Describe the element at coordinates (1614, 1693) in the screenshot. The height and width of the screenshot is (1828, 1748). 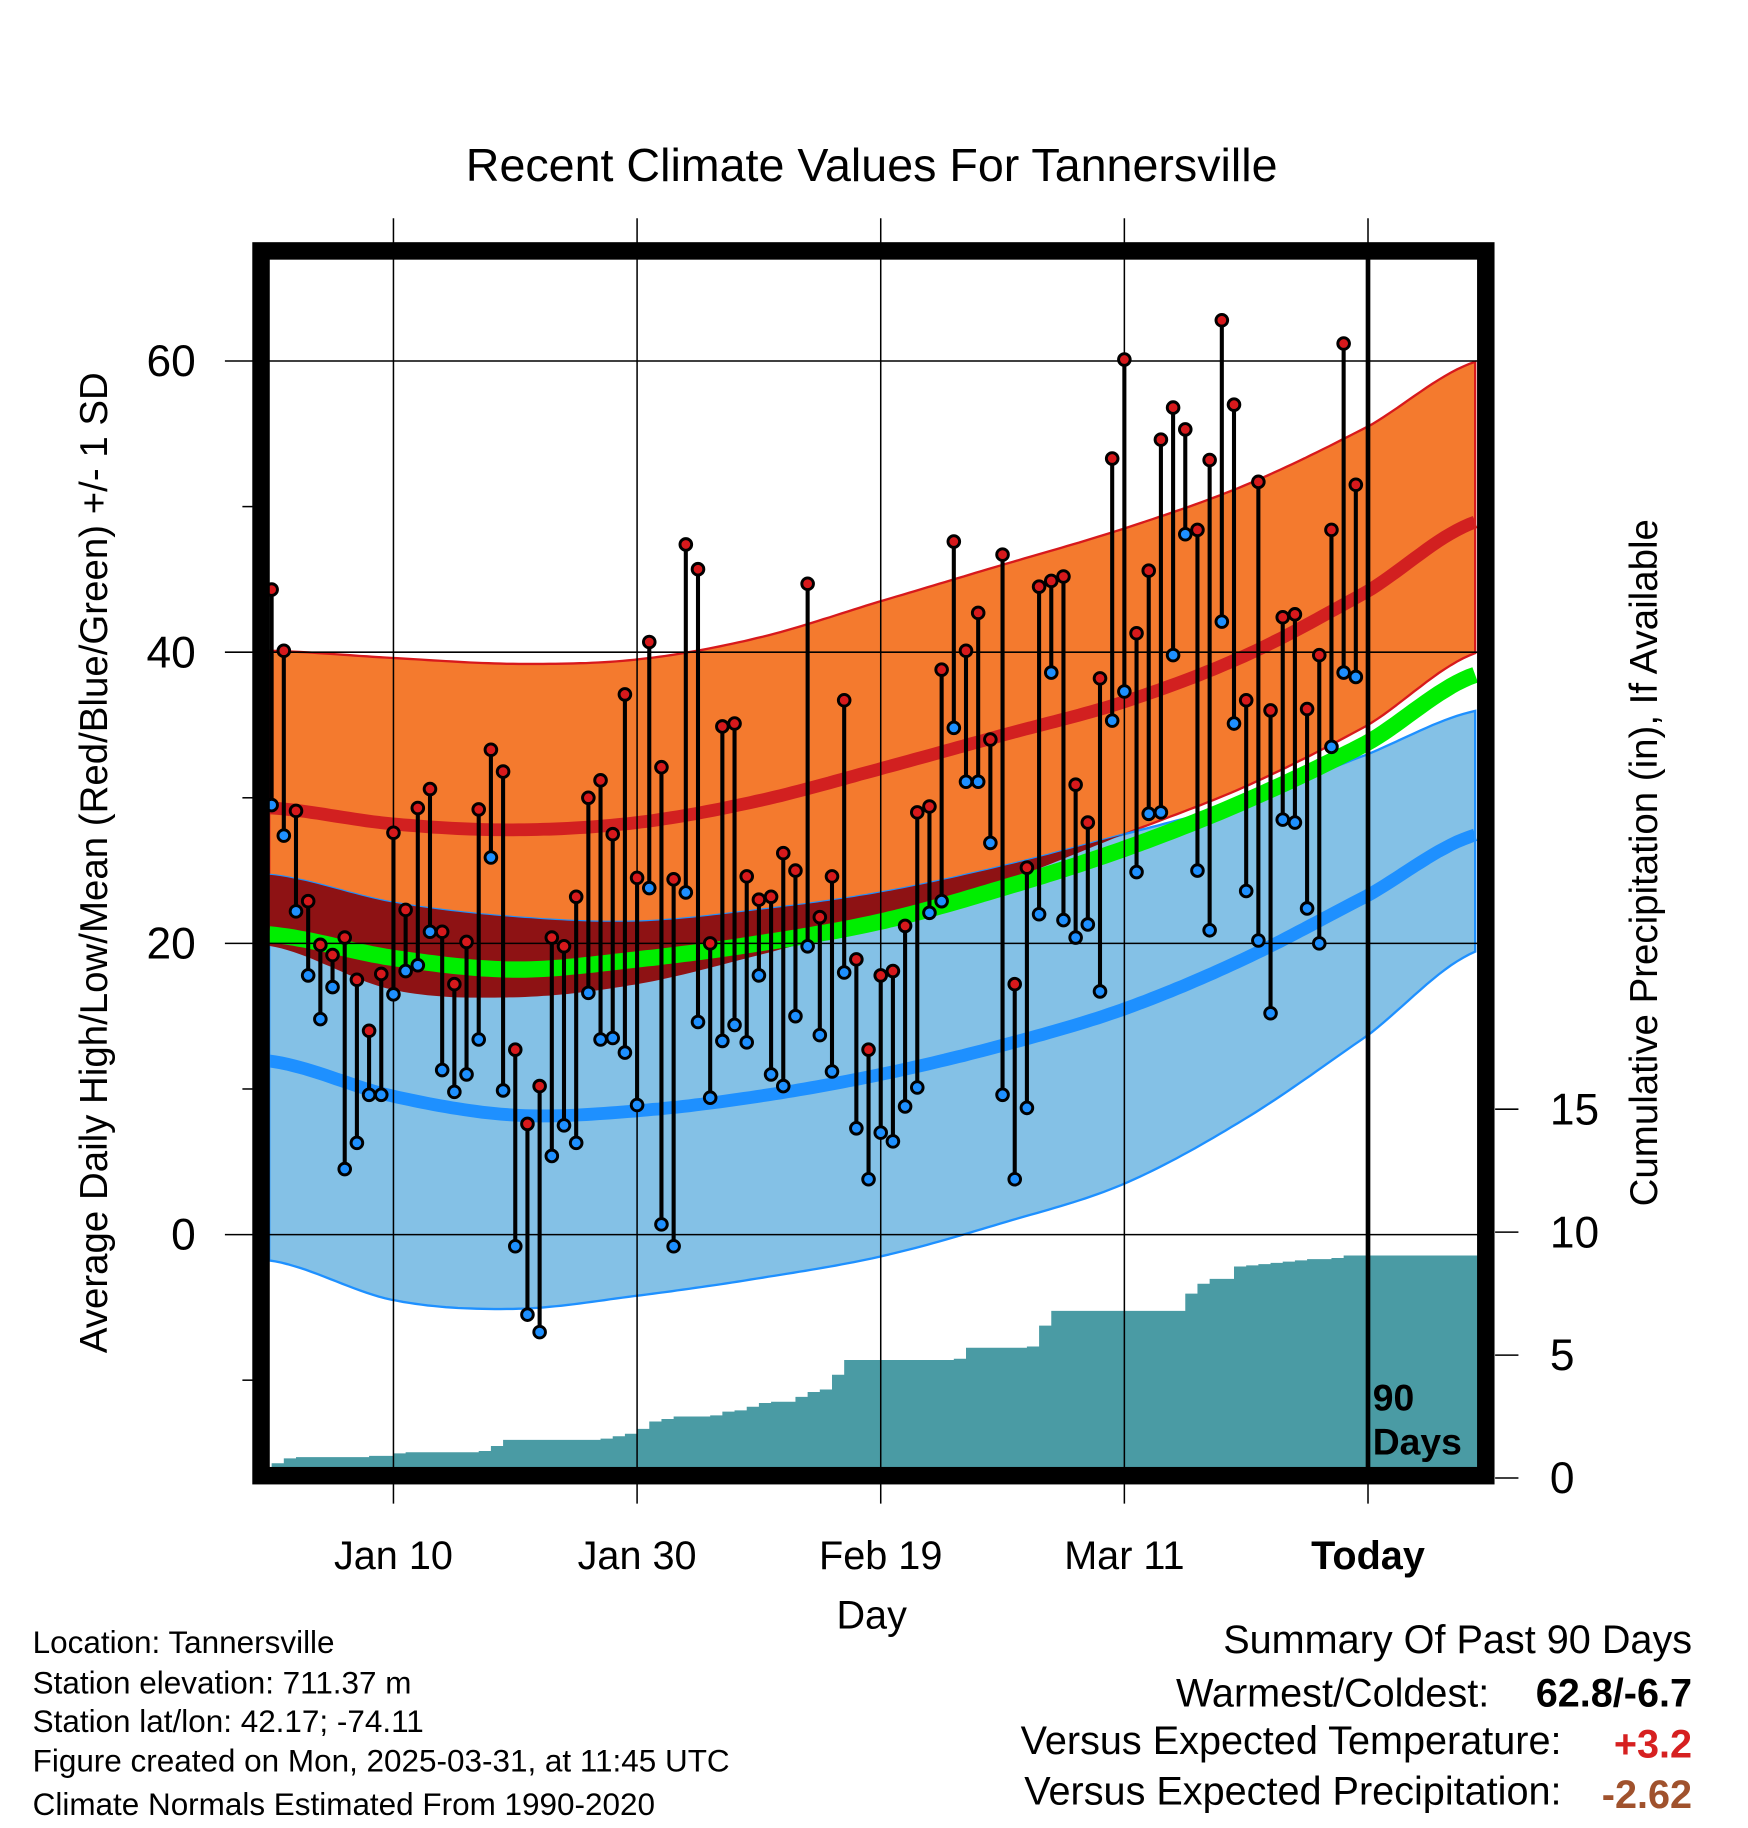
I see `warmest-coldest-value: 62.8/-6.7` at that location.